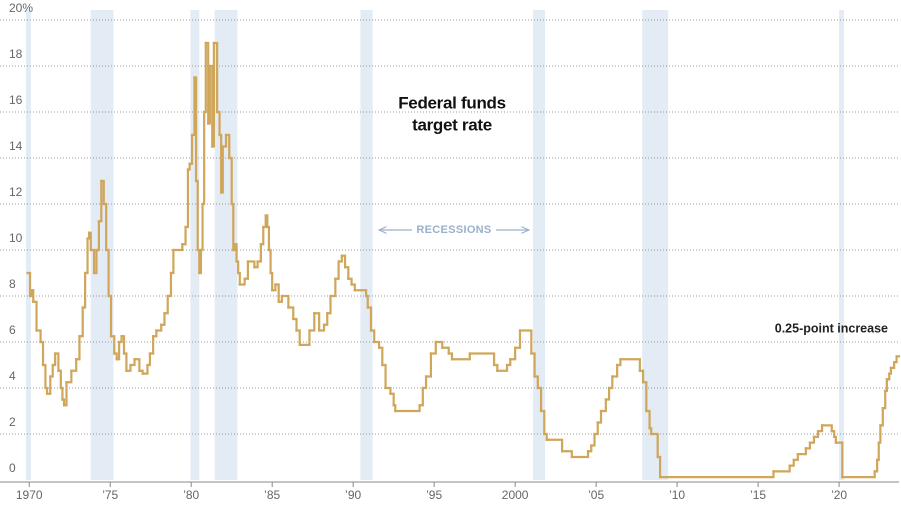  What do you see at coordinates (272, 495) in the screenshot?
I see `x-tick-label: ’85` at bounding box center [272, 495].